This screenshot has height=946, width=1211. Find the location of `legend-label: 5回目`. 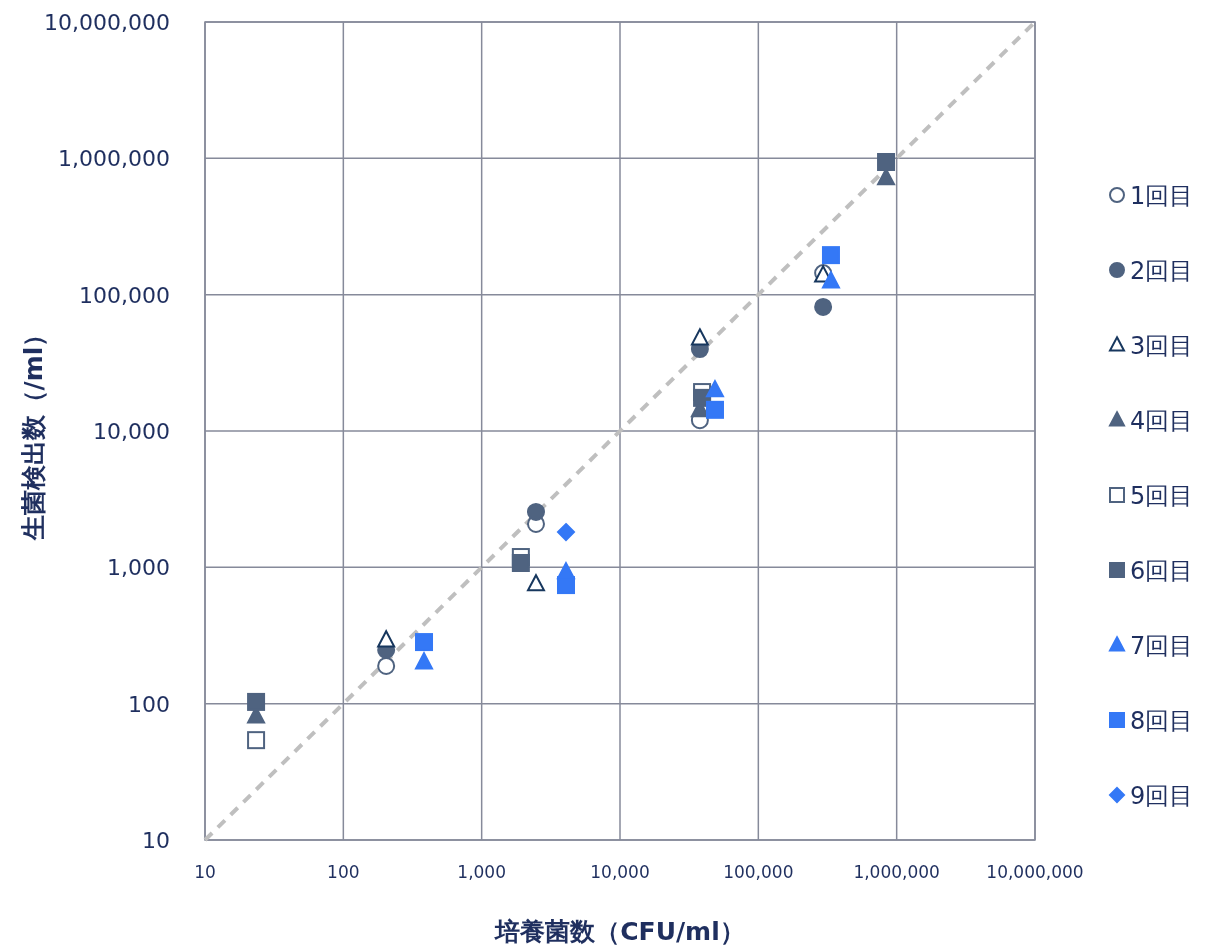

legend-label: 5回目 is located at coordinates (1162, 496).